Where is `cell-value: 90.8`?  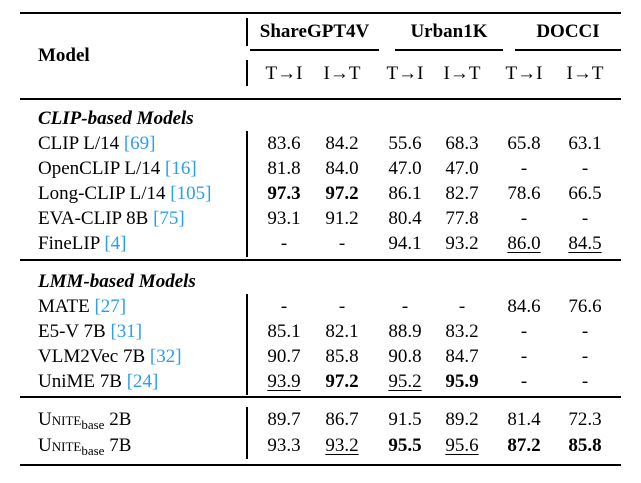
cell-value: 90.8 is located at coordinates (405, 356).